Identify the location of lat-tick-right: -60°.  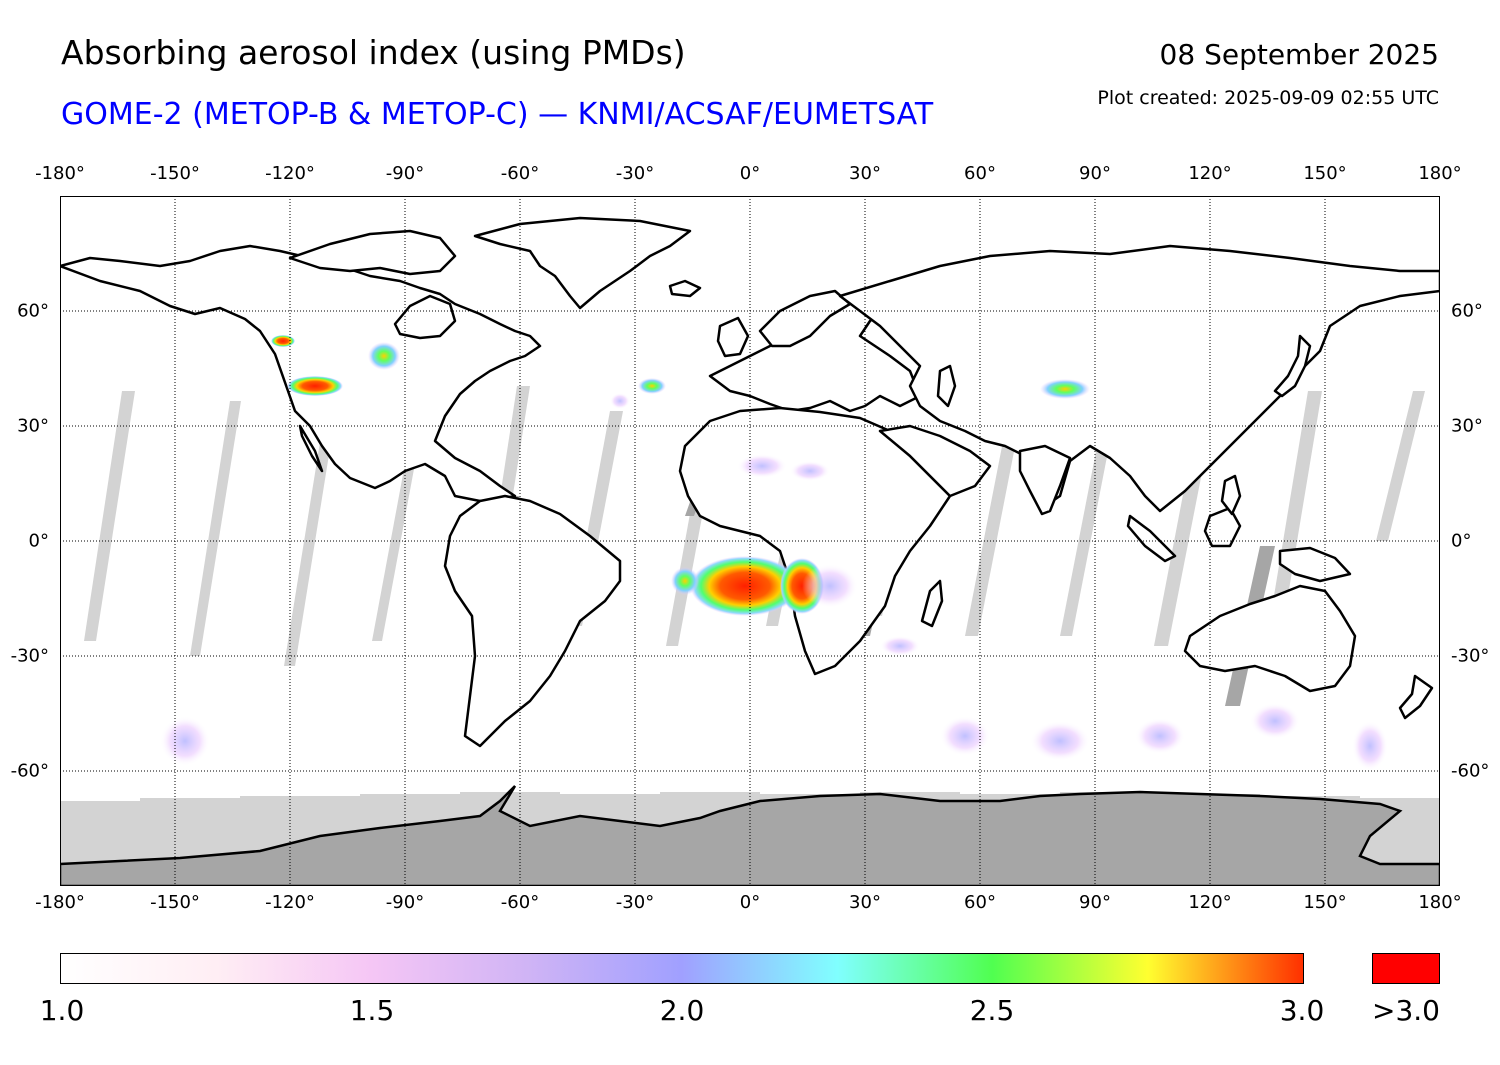
(1470, 771).